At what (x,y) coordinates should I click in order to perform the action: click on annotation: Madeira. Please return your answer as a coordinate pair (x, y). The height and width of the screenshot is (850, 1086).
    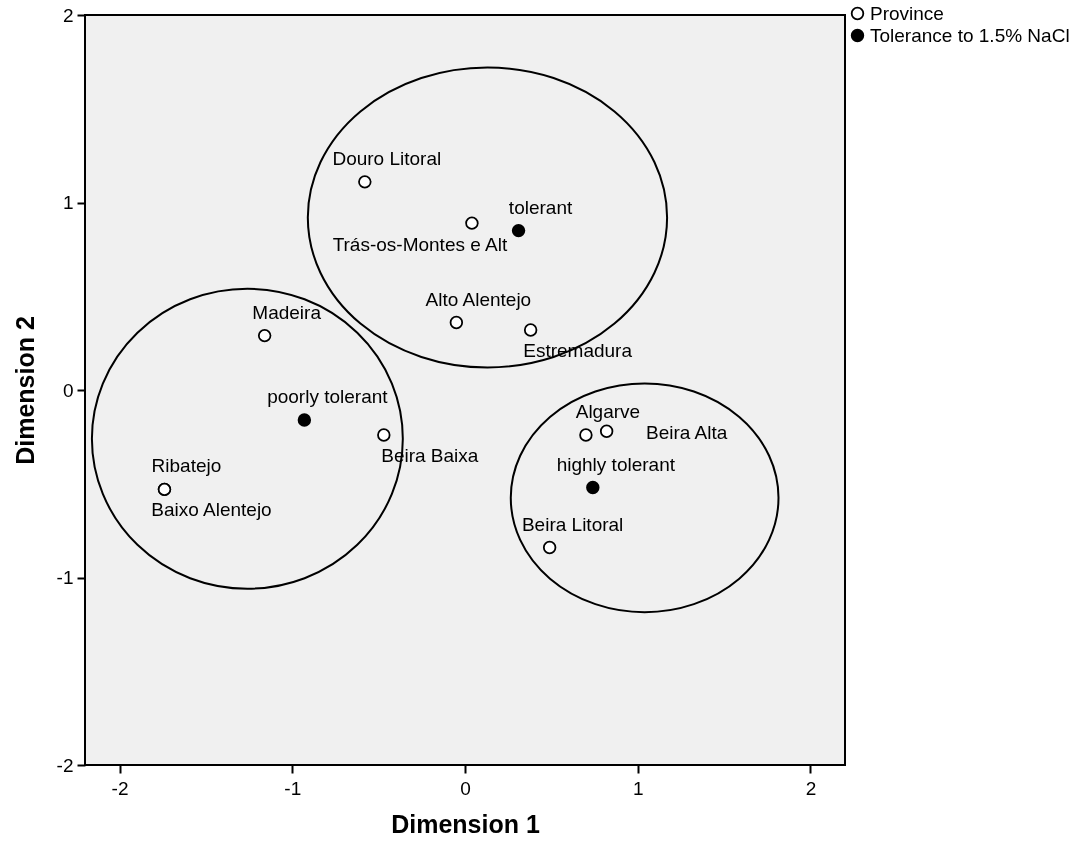
    Looking at the image, I should click on (287, 312).